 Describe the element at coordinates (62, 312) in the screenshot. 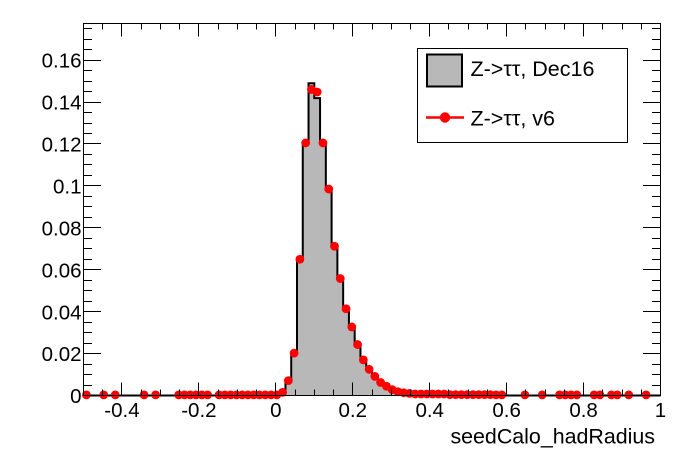

I see `svg-text: 0.04` at that location.